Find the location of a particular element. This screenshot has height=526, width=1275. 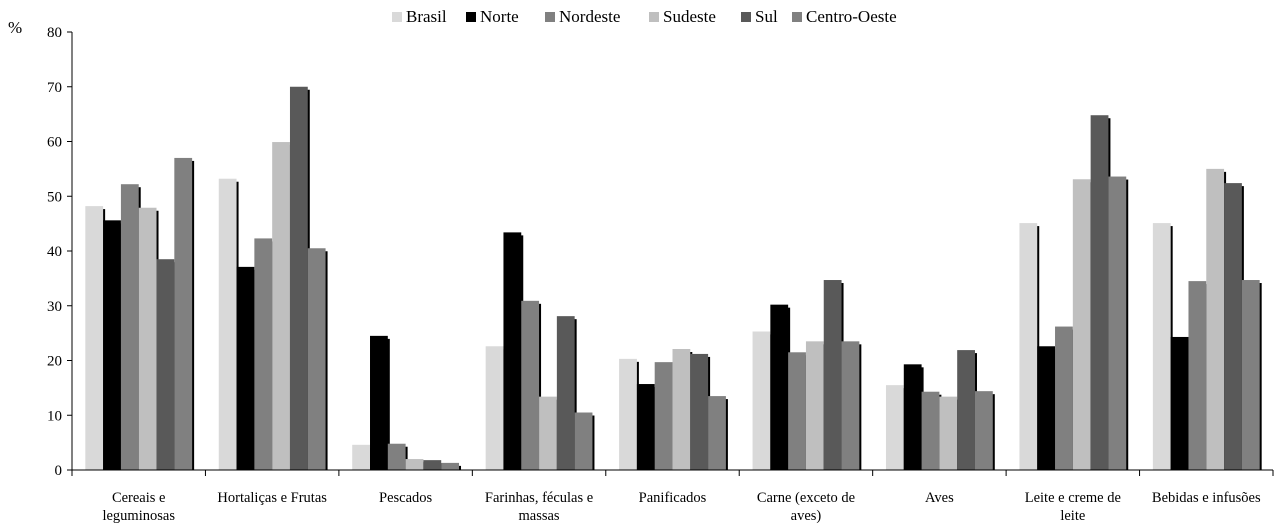

y-tick-label: 20 is located at coordinates (54, 362).